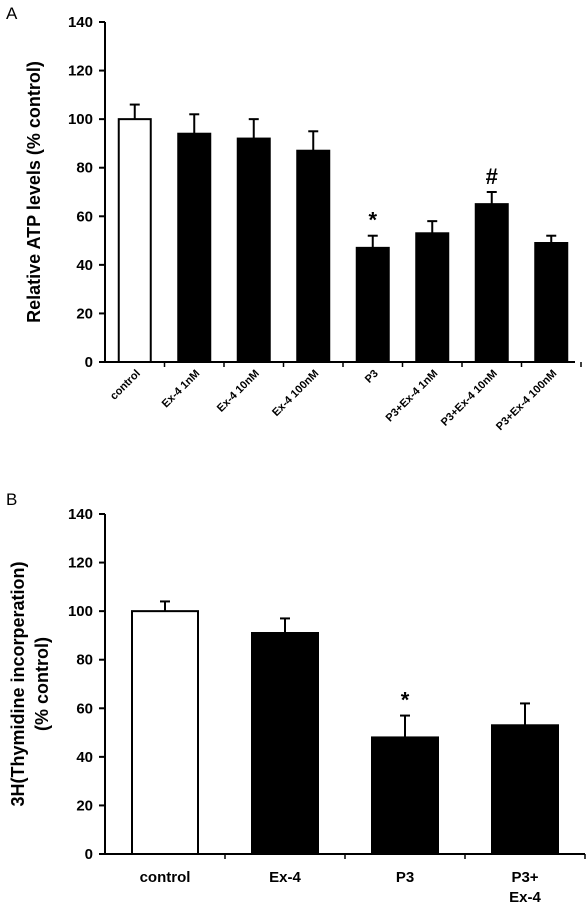 The height and width of the screenshot is (922, 588). I want to click on x-tick-label-line: control, so click(165, 877).